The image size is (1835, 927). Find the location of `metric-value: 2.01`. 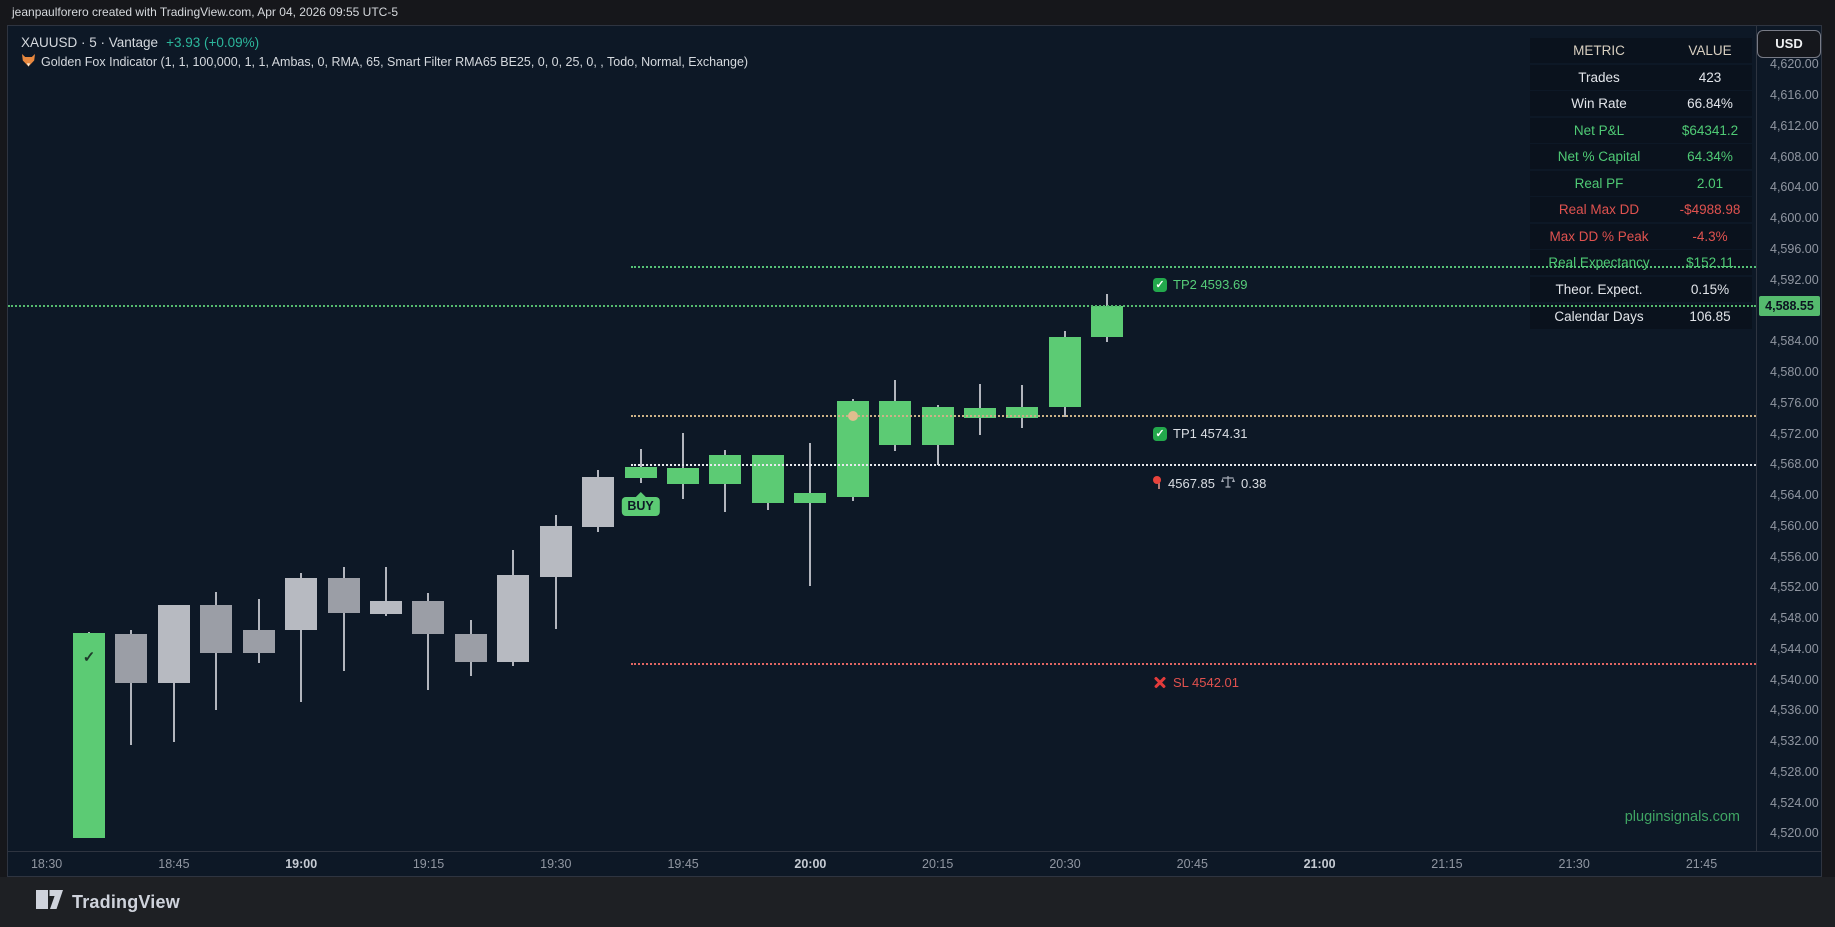

metric-value: 2.01 is located at coordinates (1710, 183).